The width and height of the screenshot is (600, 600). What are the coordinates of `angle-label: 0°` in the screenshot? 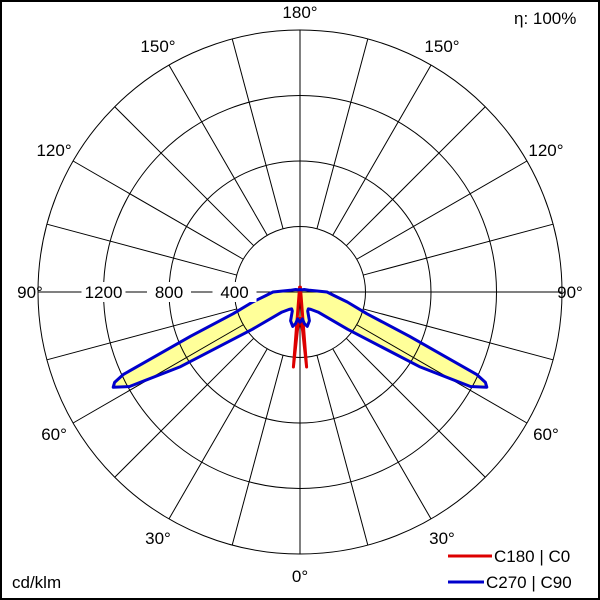 It's located at (300, 576).